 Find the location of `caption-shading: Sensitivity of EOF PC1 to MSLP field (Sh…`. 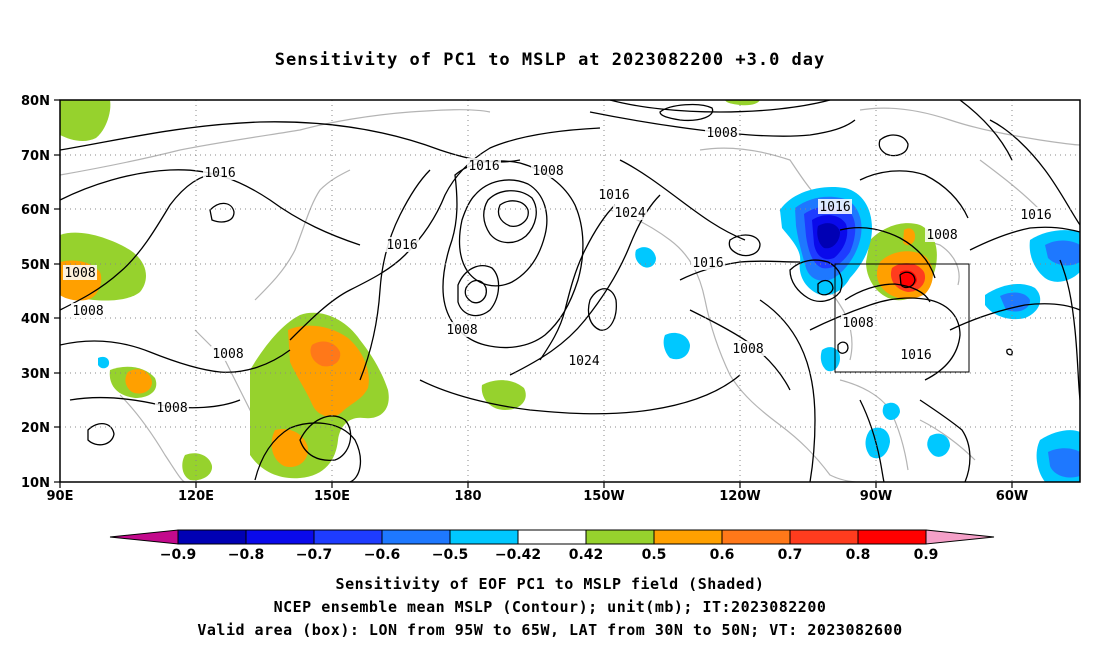

caption-shading: Sensitivity of EOF PC1 to MSLP field (Sh… is located at coordinates (550, 584).